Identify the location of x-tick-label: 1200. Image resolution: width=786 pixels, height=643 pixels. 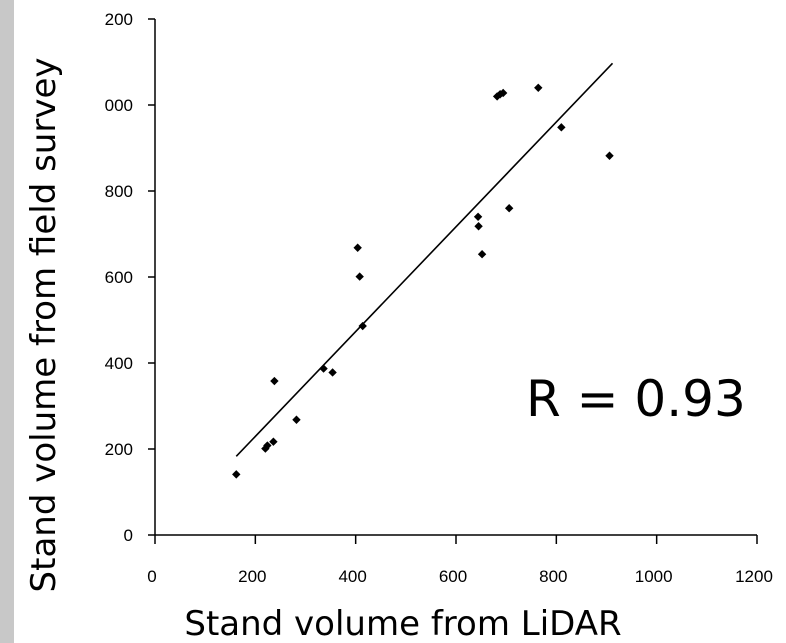
(754, 576).